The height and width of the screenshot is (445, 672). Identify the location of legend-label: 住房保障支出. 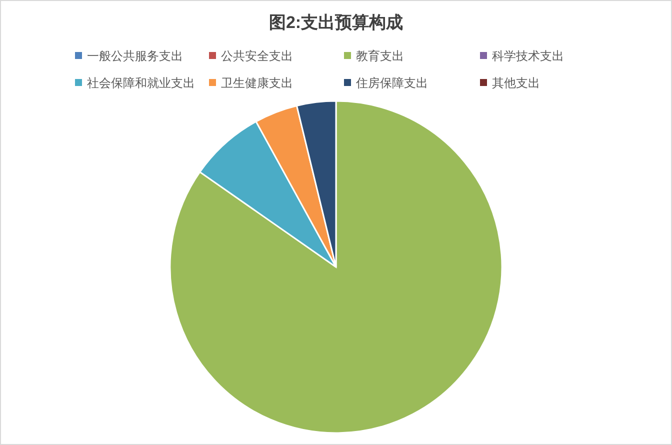
(391, 83).